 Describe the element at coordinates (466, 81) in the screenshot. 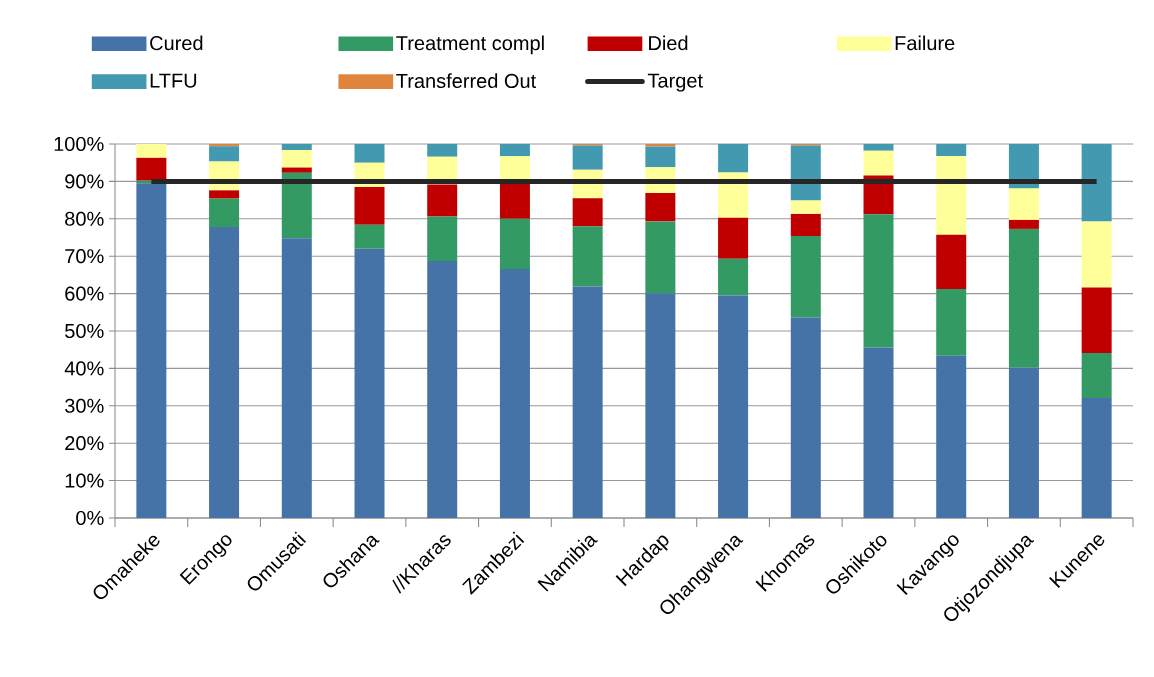

I see `legend-label: Transferred Out` at that location.